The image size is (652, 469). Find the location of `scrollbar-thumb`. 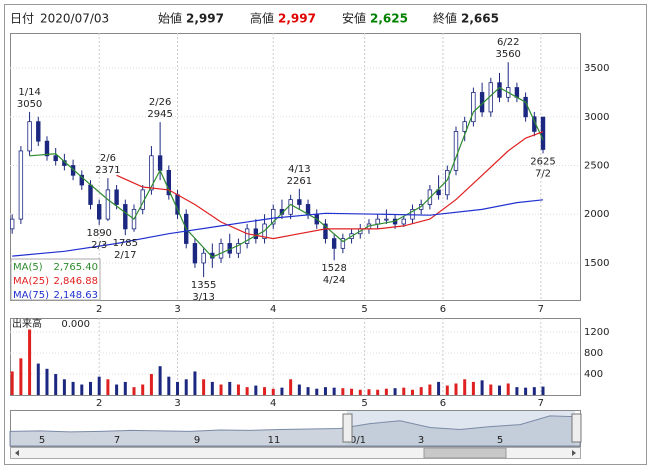

scrollbar-thumb is located at coordinates (465, 453).